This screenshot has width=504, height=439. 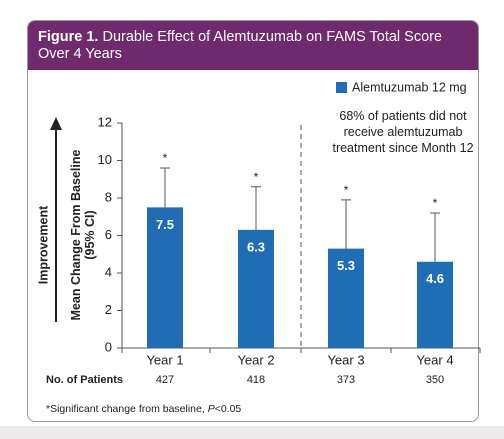 What do you see at coordinates (108, 234) in the screenshot?
I see `y-tick-label: 6` at bounding box center [108, 234].